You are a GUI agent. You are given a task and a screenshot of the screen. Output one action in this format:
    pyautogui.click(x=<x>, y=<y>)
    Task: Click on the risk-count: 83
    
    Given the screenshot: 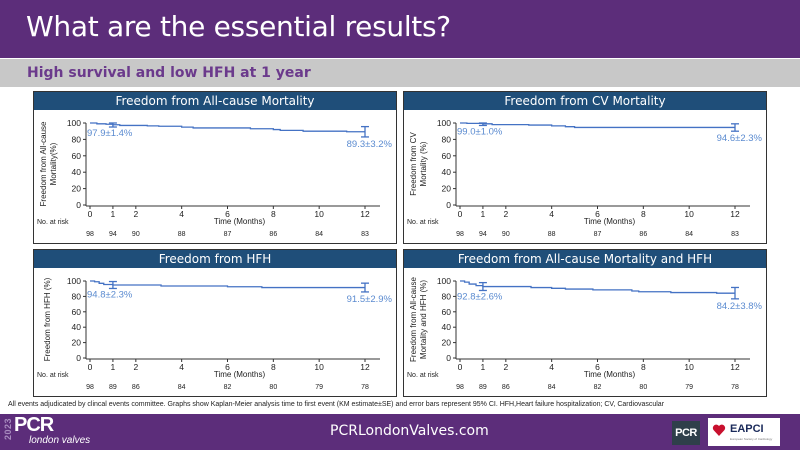 What is the action you would take?
    pyautogui.click(x=365, y=234)
    